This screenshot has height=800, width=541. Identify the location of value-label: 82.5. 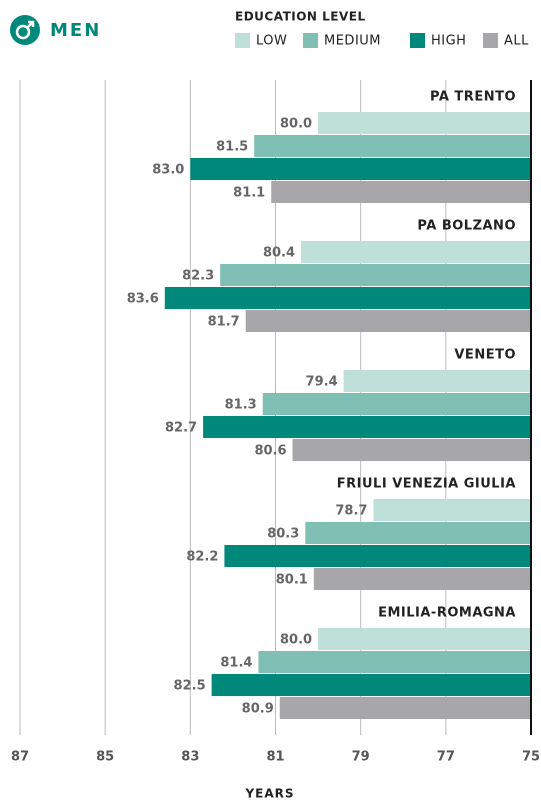
(190, 686).